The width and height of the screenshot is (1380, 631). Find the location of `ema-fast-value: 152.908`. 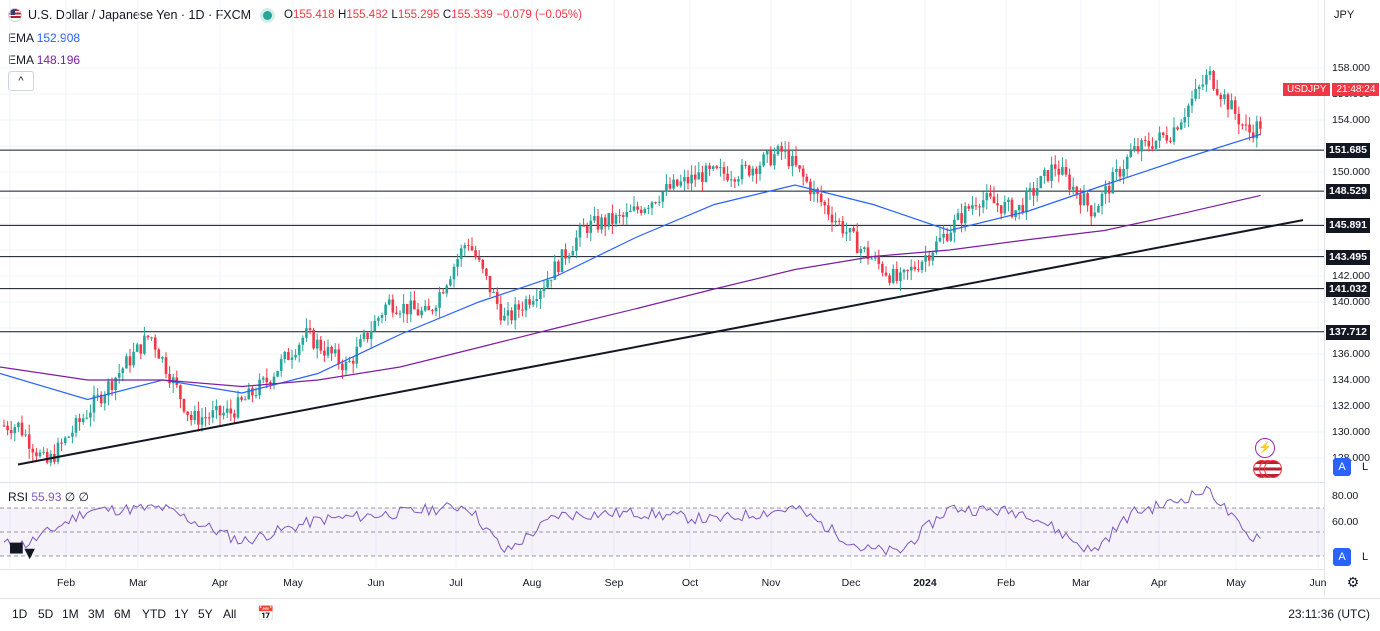

ema-fast-value: 152.908 is located at coordinates (58, 38).